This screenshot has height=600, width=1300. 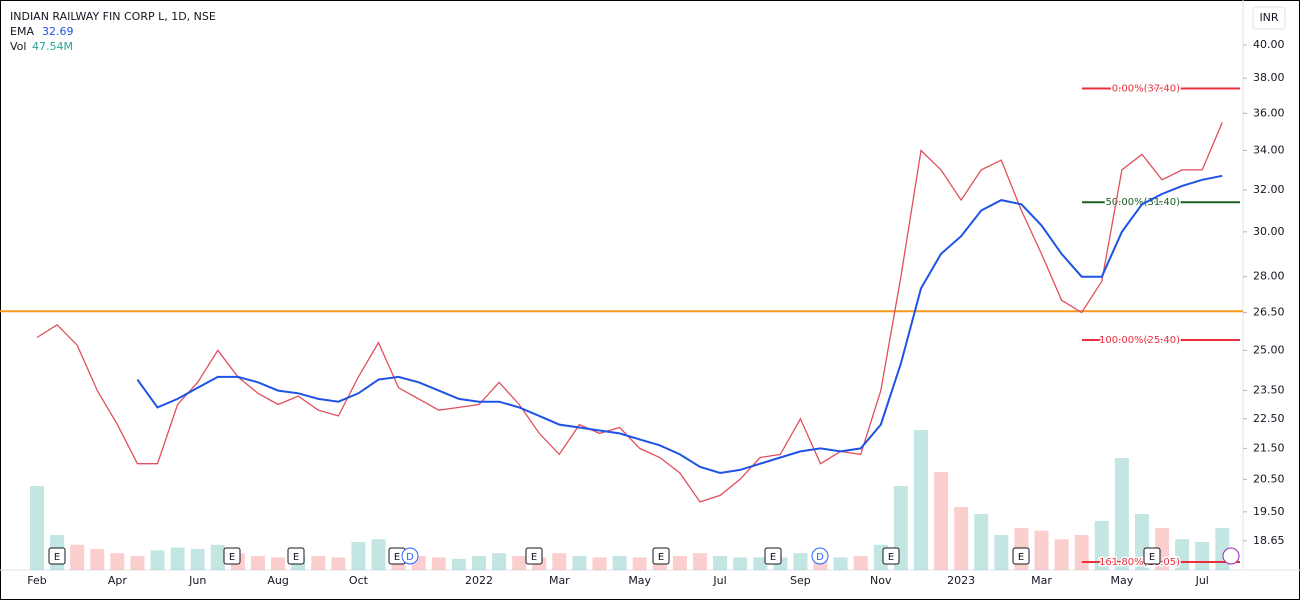 What do you see at coordinates (1269, 112) in the screenshot?
I see `y-tick-label: 36.00` at bounding box center [1269, 112].